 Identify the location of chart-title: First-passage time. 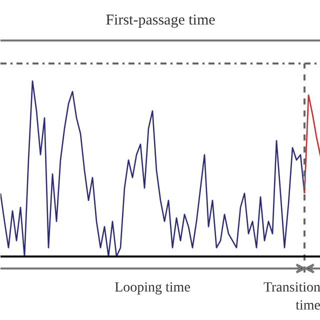
(161, 20).